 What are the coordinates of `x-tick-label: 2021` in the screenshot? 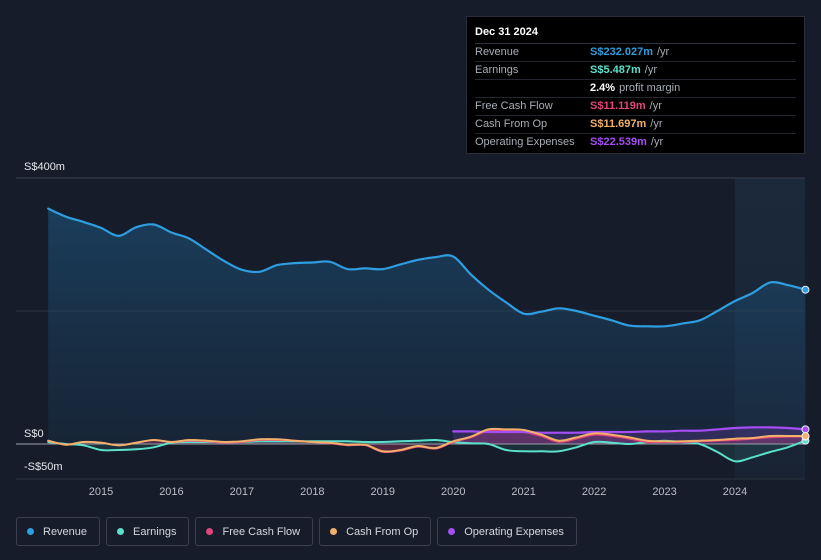 It's located at (523, 492).